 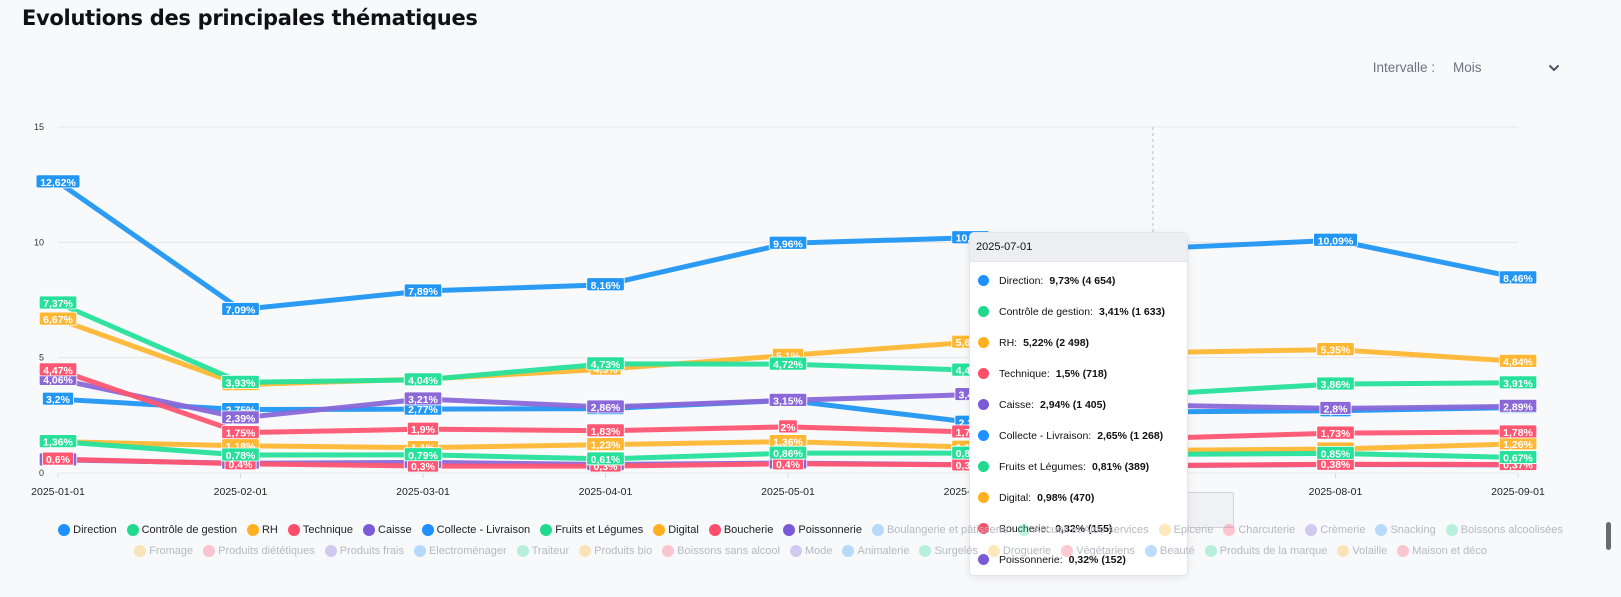 What do you see at coordinates (1518, 362) in the screenshot?
I see `data-label-text: 4,84%` at bounding box center [1518, 362].